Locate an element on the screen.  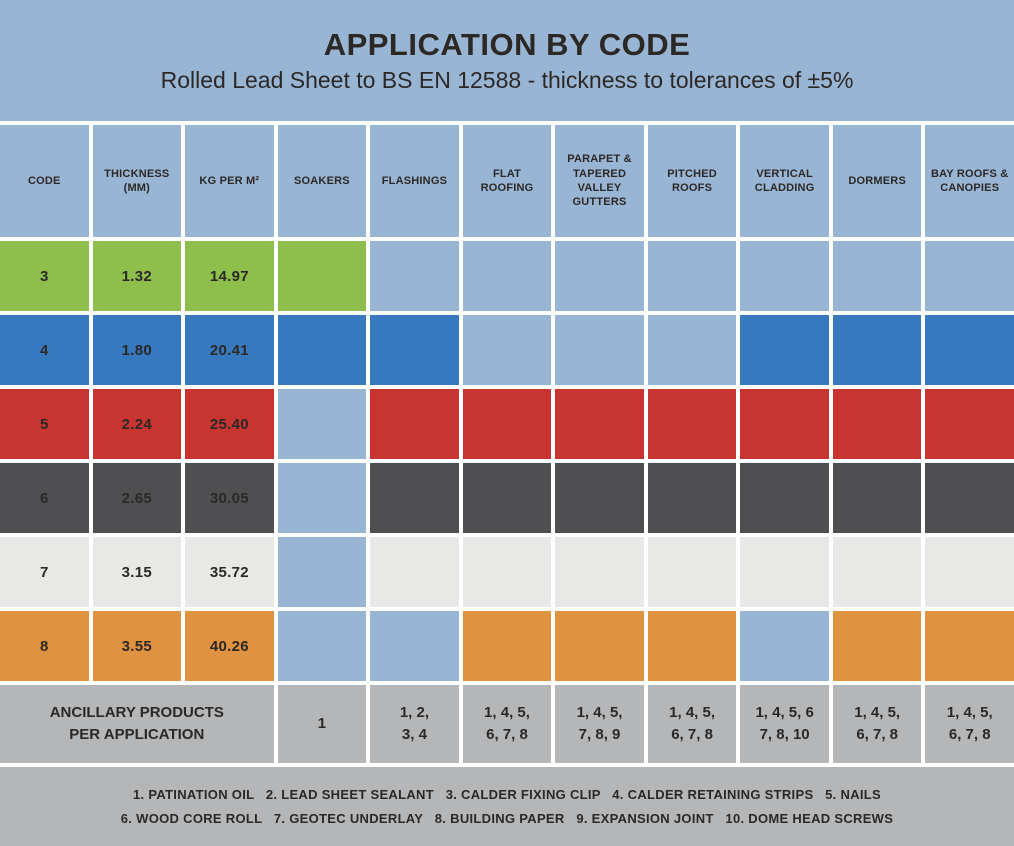
kg-cell: 14.97 is located at coordinates (229, 276).